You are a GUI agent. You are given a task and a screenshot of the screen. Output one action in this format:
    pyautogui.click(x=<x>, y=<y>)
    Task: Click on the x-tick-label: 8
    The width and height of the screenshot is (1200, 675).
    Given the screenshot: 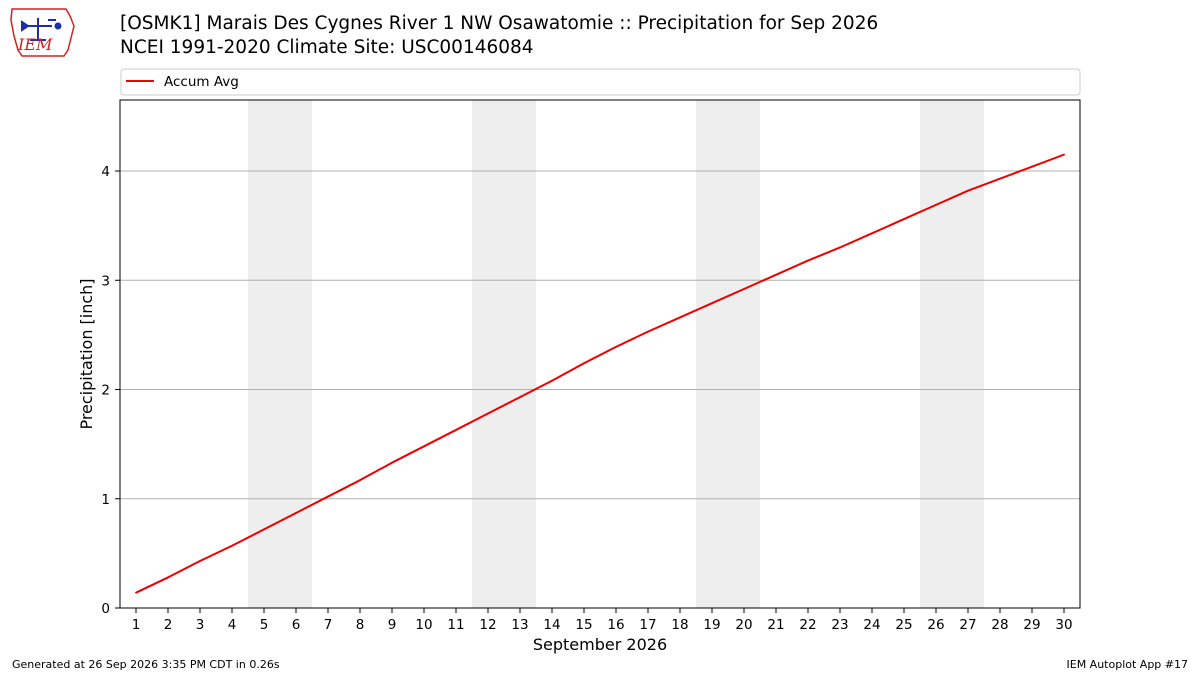 What is the action you would take?
    pyautogui.click(x=360, y=625)
    